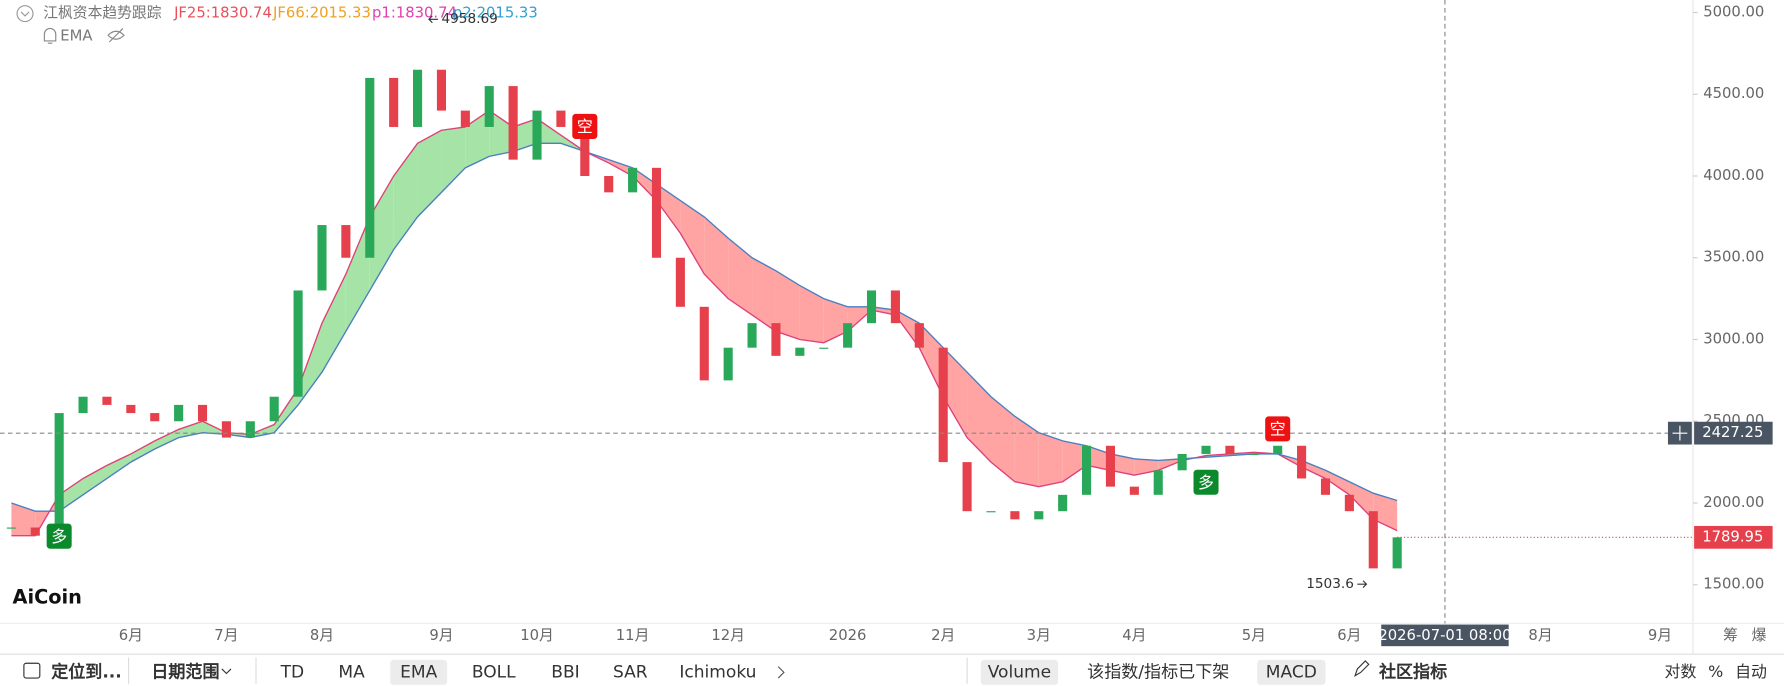 The image size is (1784, 686). What do you see at coordinates (1039, 635) in the screenshot?
I see `x-tick-label: 3月` at bounding box center [1039, 635].